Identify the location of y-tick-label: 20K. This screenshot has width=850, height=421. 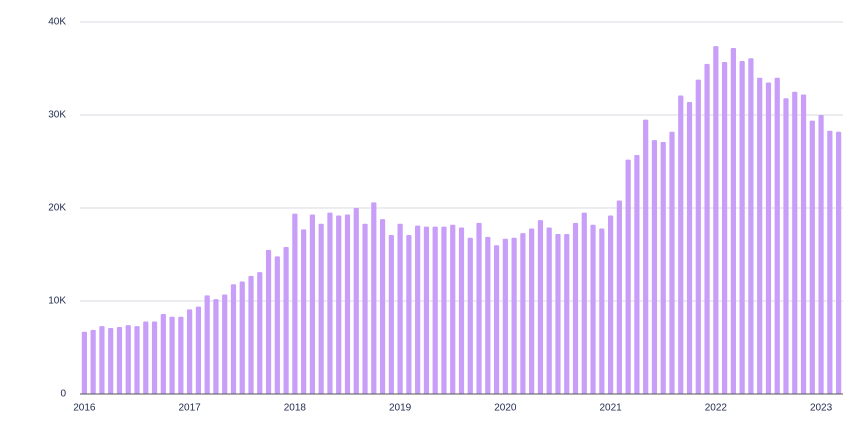
(57, 208).